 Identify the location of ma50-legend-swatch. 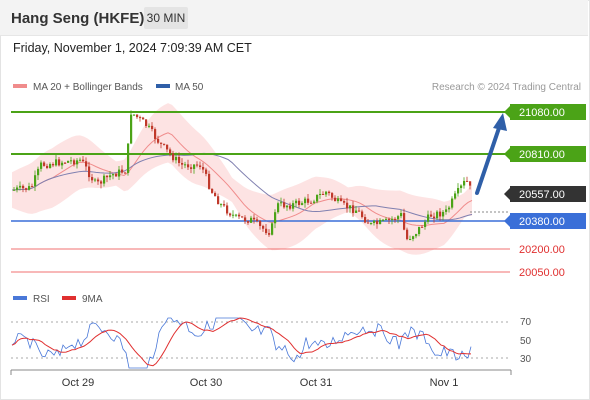
(163, 86).